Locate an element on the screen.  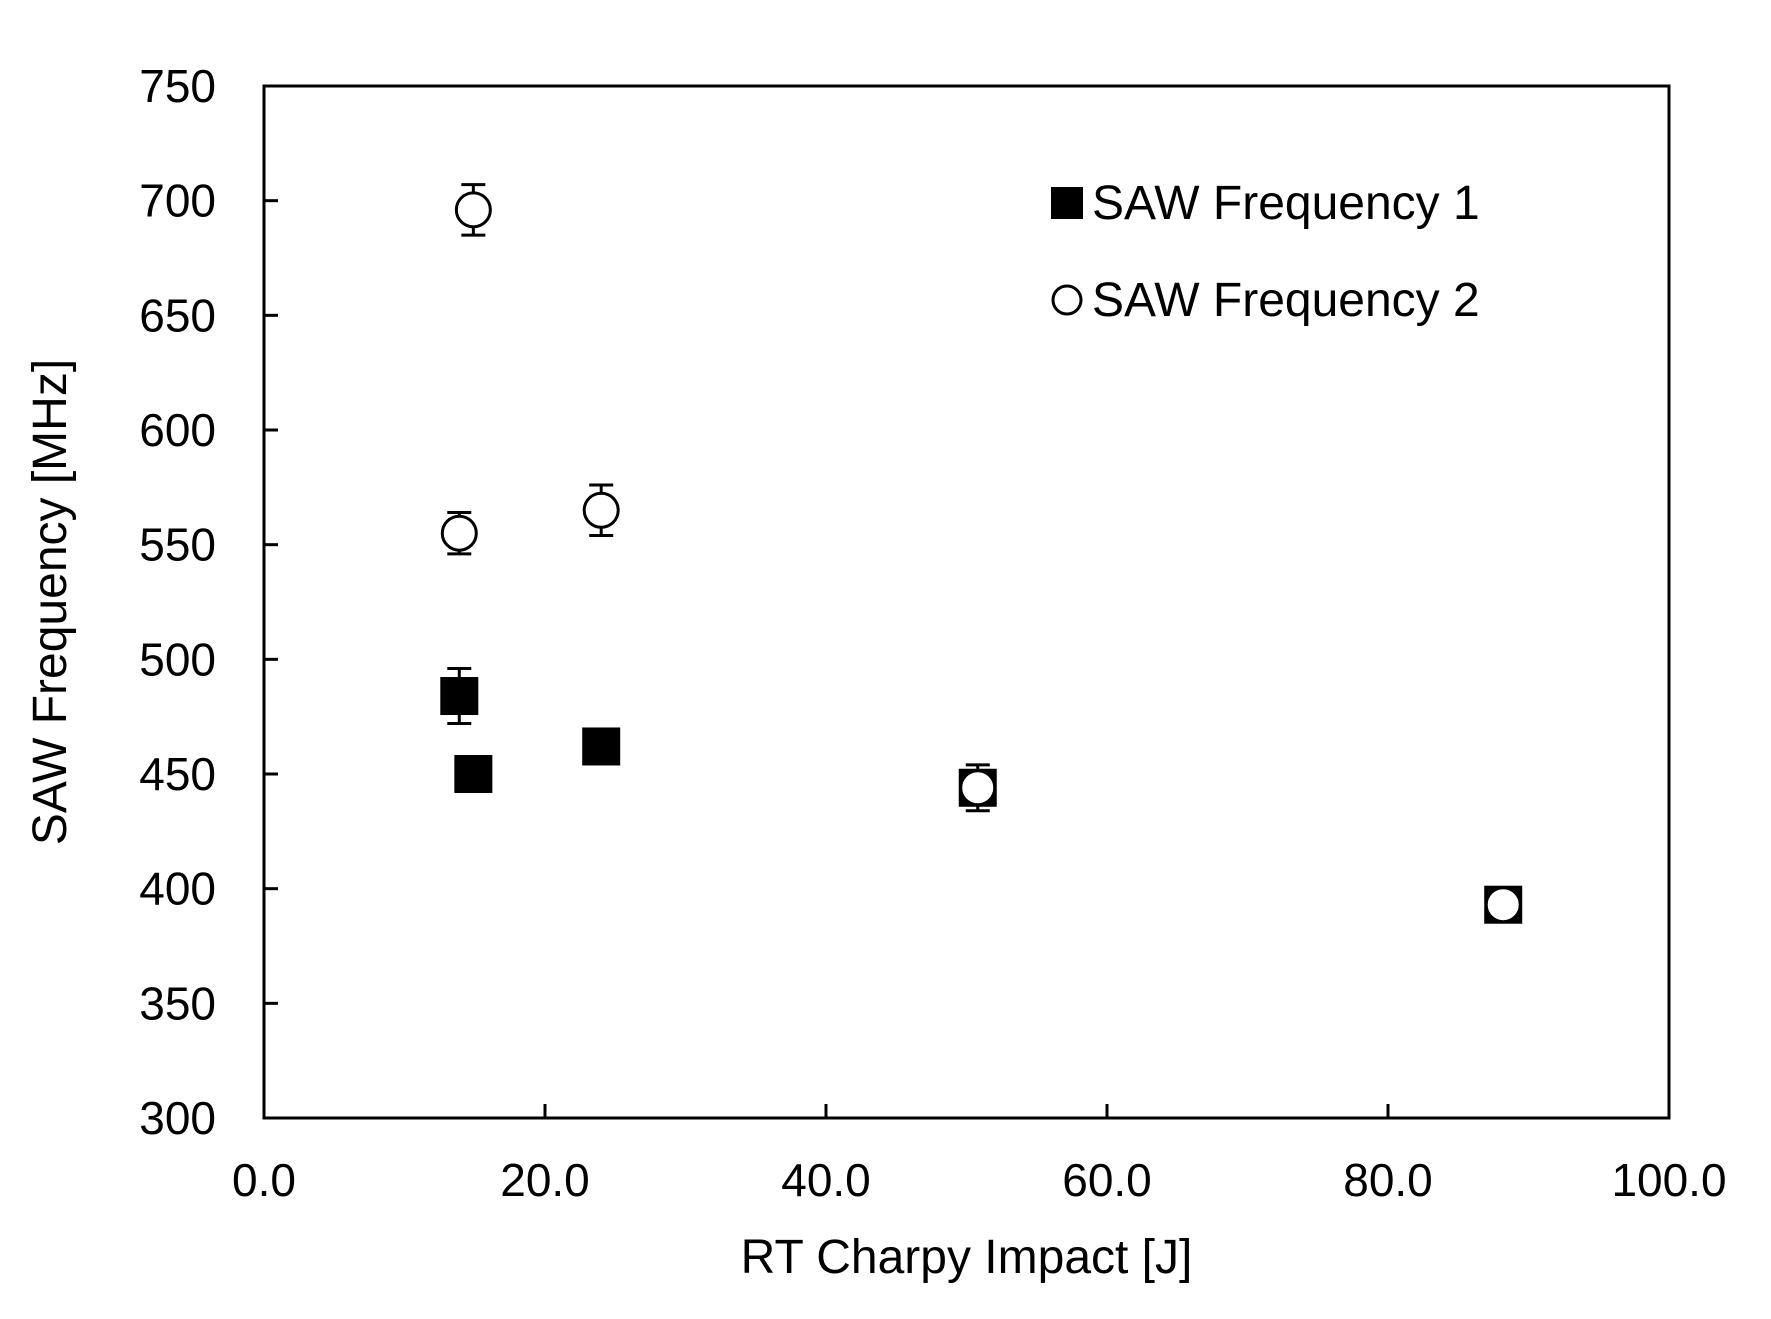
x-tick-label: 40.0 is located at coordinates (826, 1180).